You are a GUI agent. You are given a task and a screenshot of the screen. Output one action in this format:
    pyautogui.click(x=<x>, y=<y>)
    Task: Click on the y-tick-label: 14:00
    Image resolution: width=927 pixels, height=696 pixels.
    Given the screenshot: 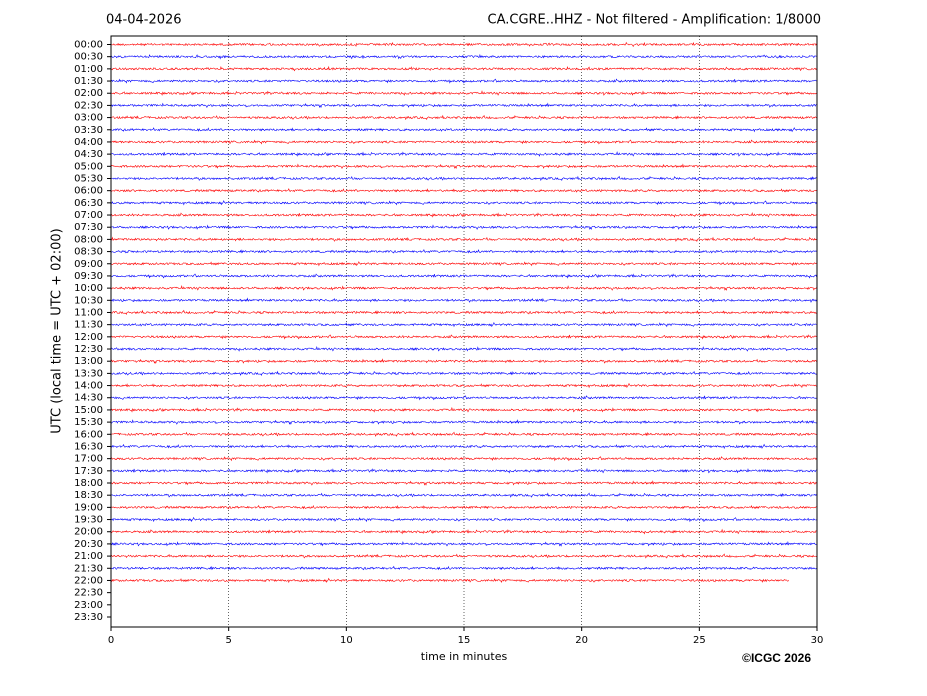 What is the action you would take?
    pyautogui.click(x=88, y=386)
    